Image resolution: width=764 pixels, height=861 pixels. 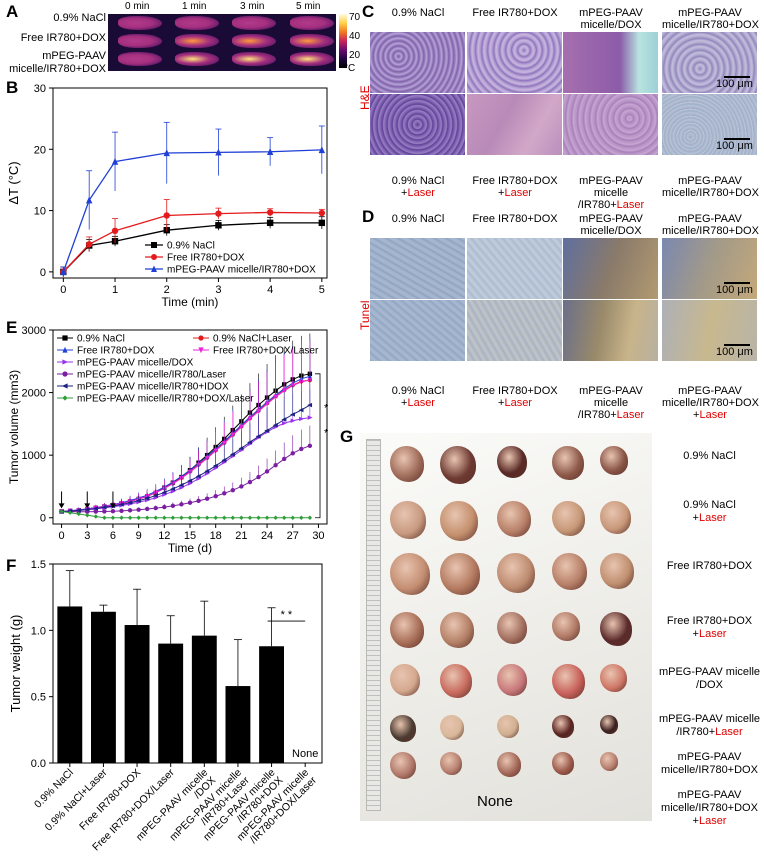 What do you see at coordinates (38, 698) in the screenshot?
I see `y-tick-label: 0.5` at bounding box center [38, 698].